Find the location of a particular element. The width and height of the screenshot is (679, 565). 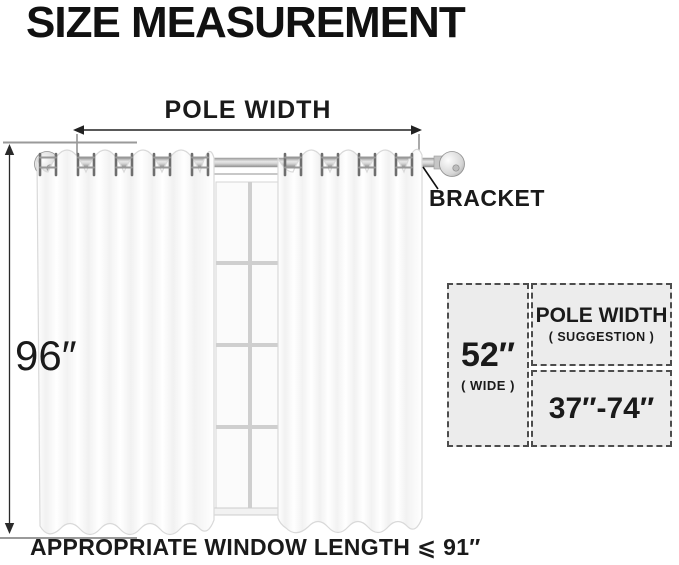

curtain-height-label: 96″ is located at coordinates (46, 355).